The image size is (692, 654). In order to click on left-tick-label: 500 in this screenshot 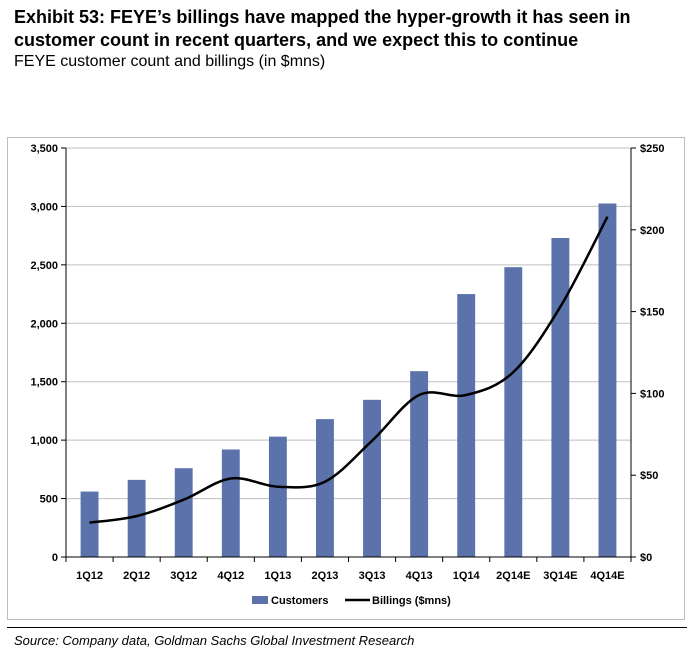, I will do `click(49, 500)`.